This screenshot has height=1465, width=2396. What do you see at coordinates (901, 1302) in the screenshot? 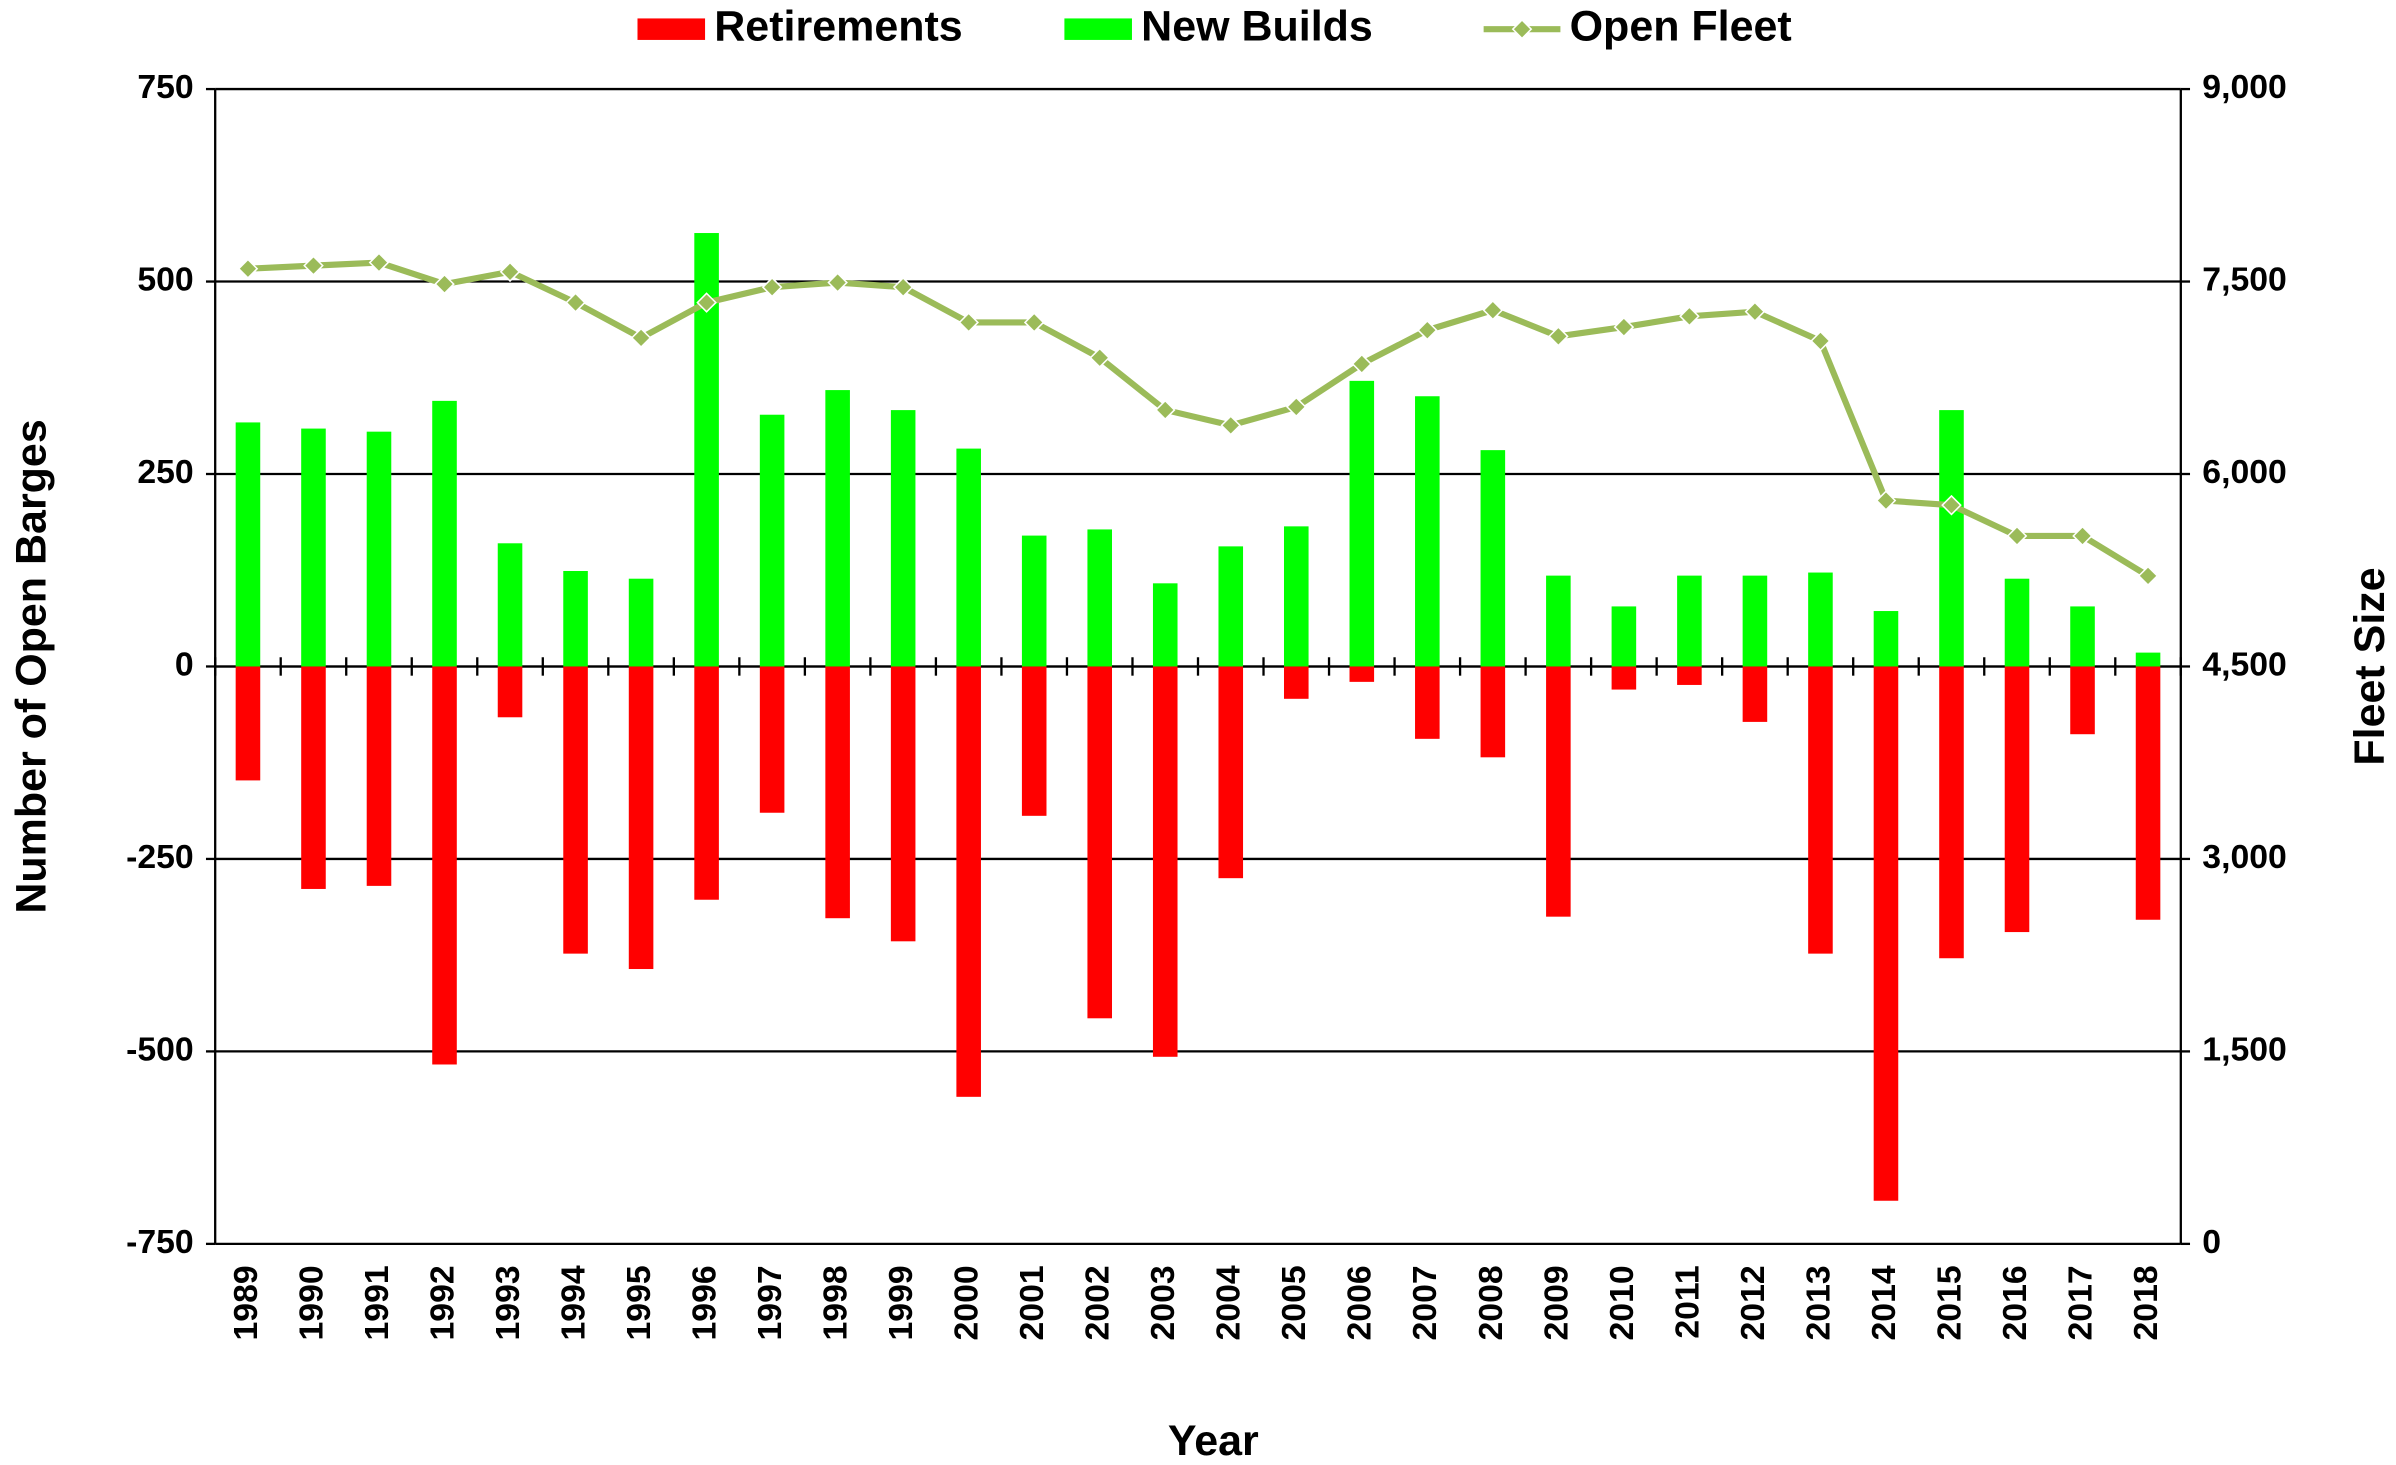
I see `x-tick-label: 1999` at bounding box center [901, 1302].